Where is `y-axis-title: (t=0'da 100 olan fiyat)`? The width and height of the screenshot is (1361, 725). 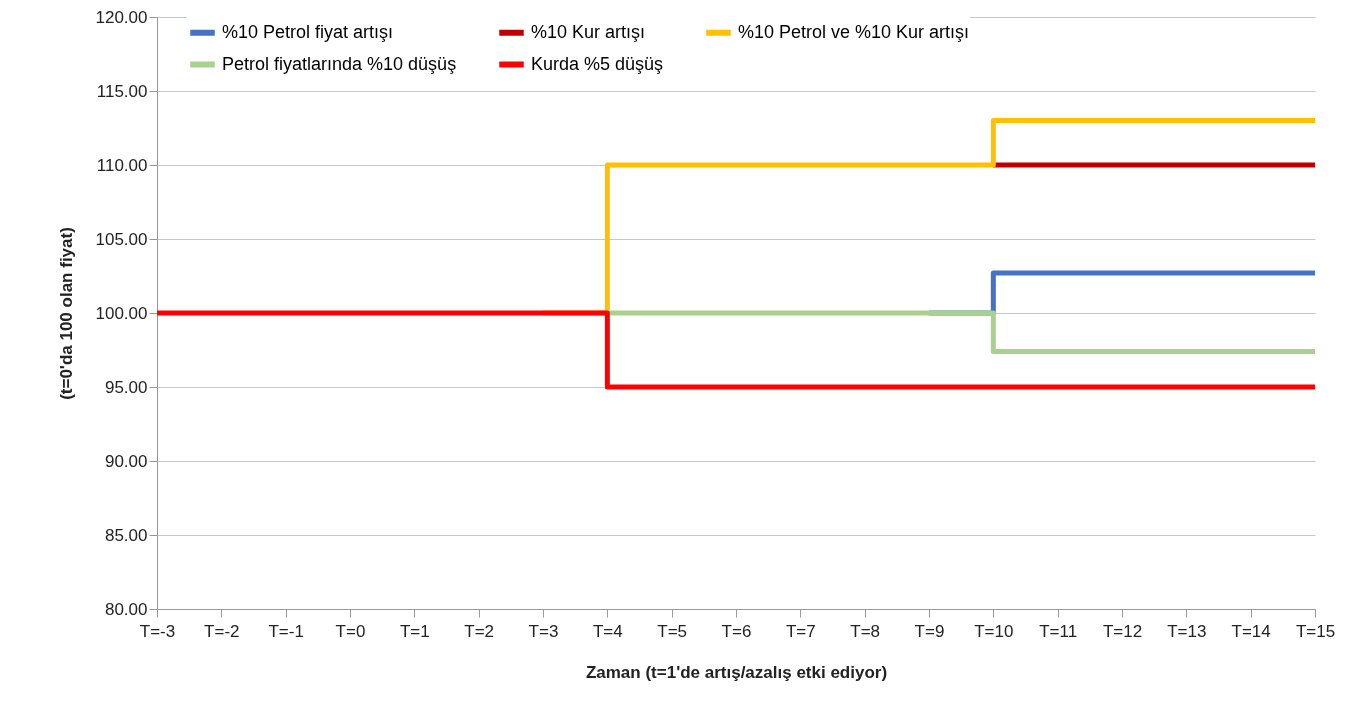
y-axis-title: (t=0'da 100 olan fiyat) is located at coordinates (66, 313).